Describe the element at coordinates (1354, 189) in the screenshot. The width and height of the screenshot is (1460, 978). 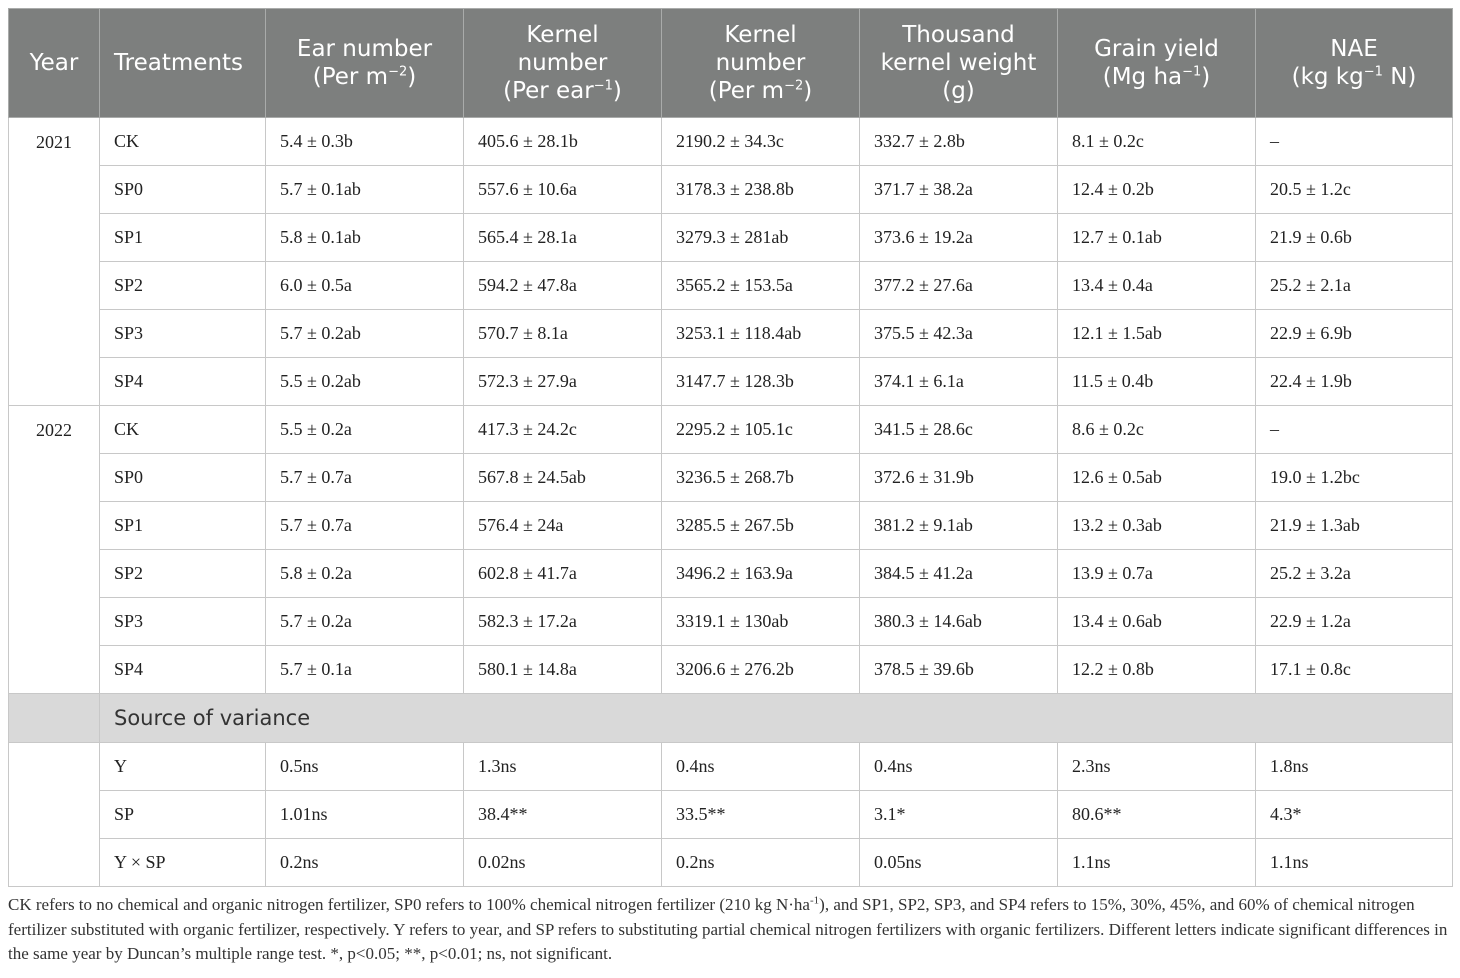
I see `cell-nae: 20.5 ± 1.2c` at that location.